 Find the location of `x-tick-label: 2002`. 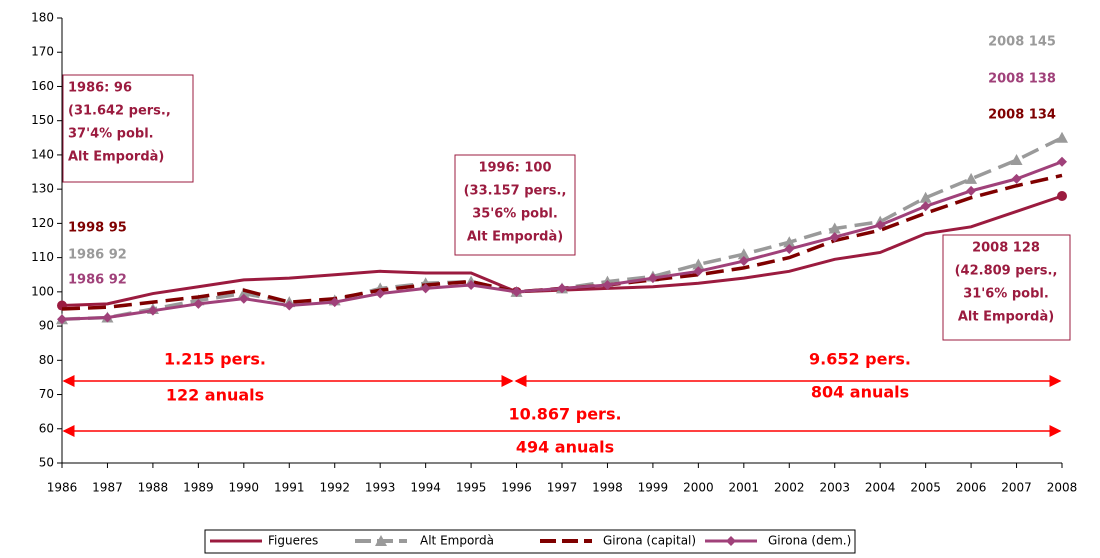

x-tick-label: 2002 is located at coordinates (789, 488).